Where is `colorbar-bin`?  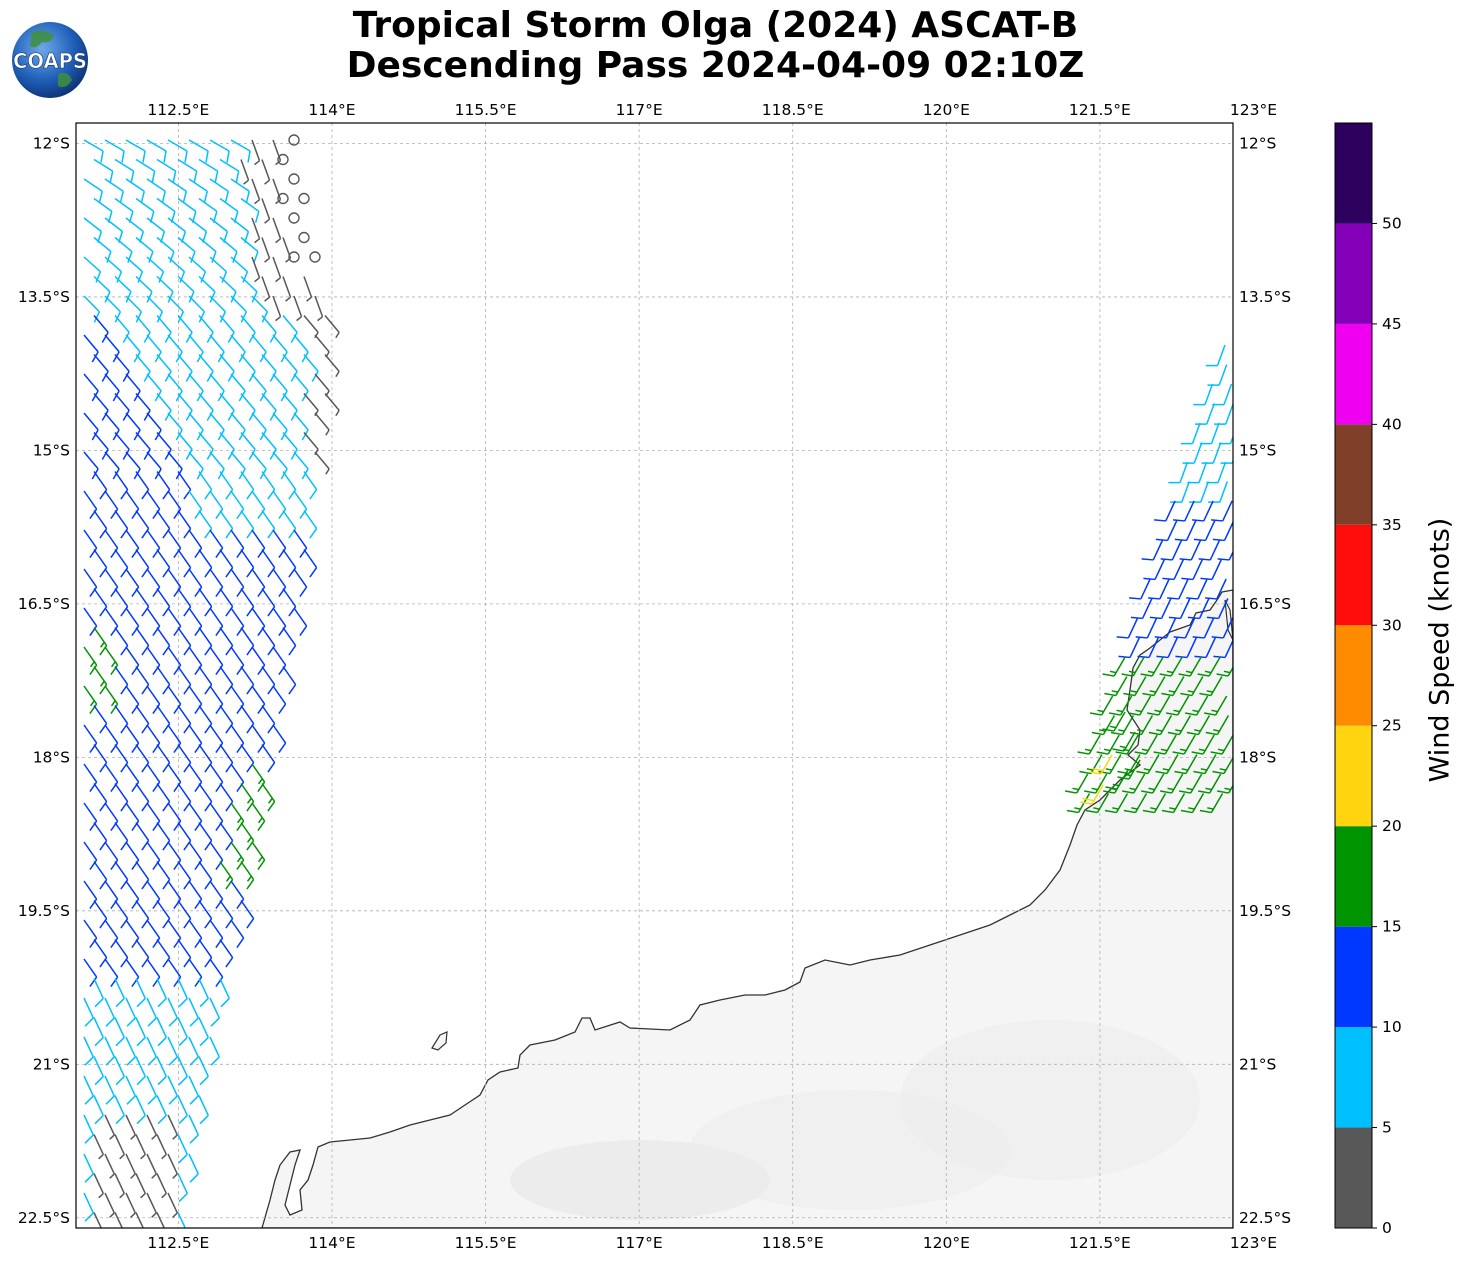
colorbar-bin is located at coordinates (1353, 776).